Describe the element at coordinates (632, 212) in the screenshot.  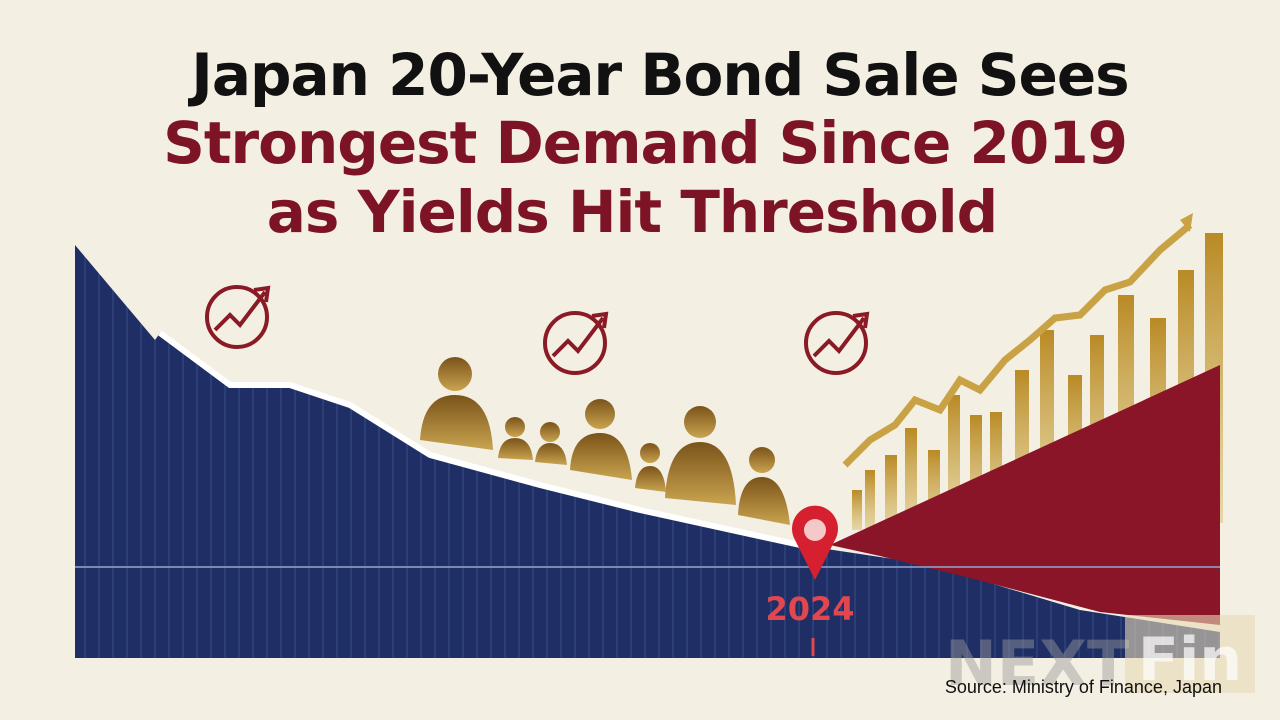
I see `title-line: as Yields Hit Threshold` at that location.